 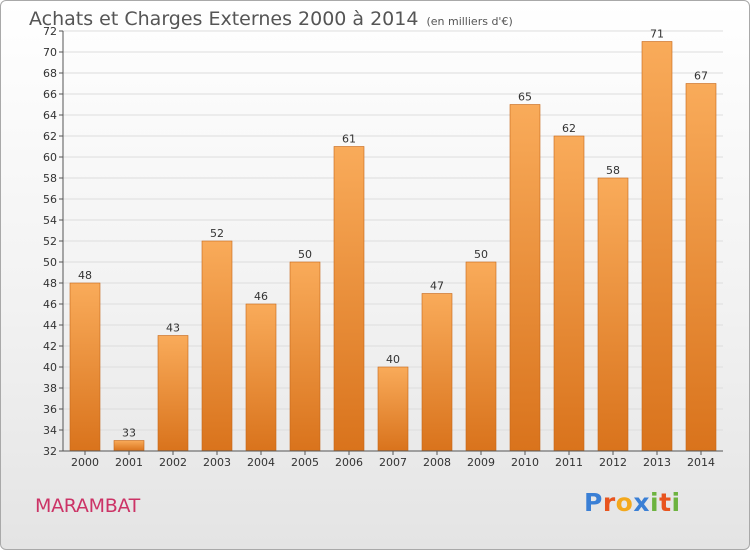 What do you see at coordinates (173, 328) in the screenshot?
I see `data-label-2002: 43` at bounding box center [173, 328].